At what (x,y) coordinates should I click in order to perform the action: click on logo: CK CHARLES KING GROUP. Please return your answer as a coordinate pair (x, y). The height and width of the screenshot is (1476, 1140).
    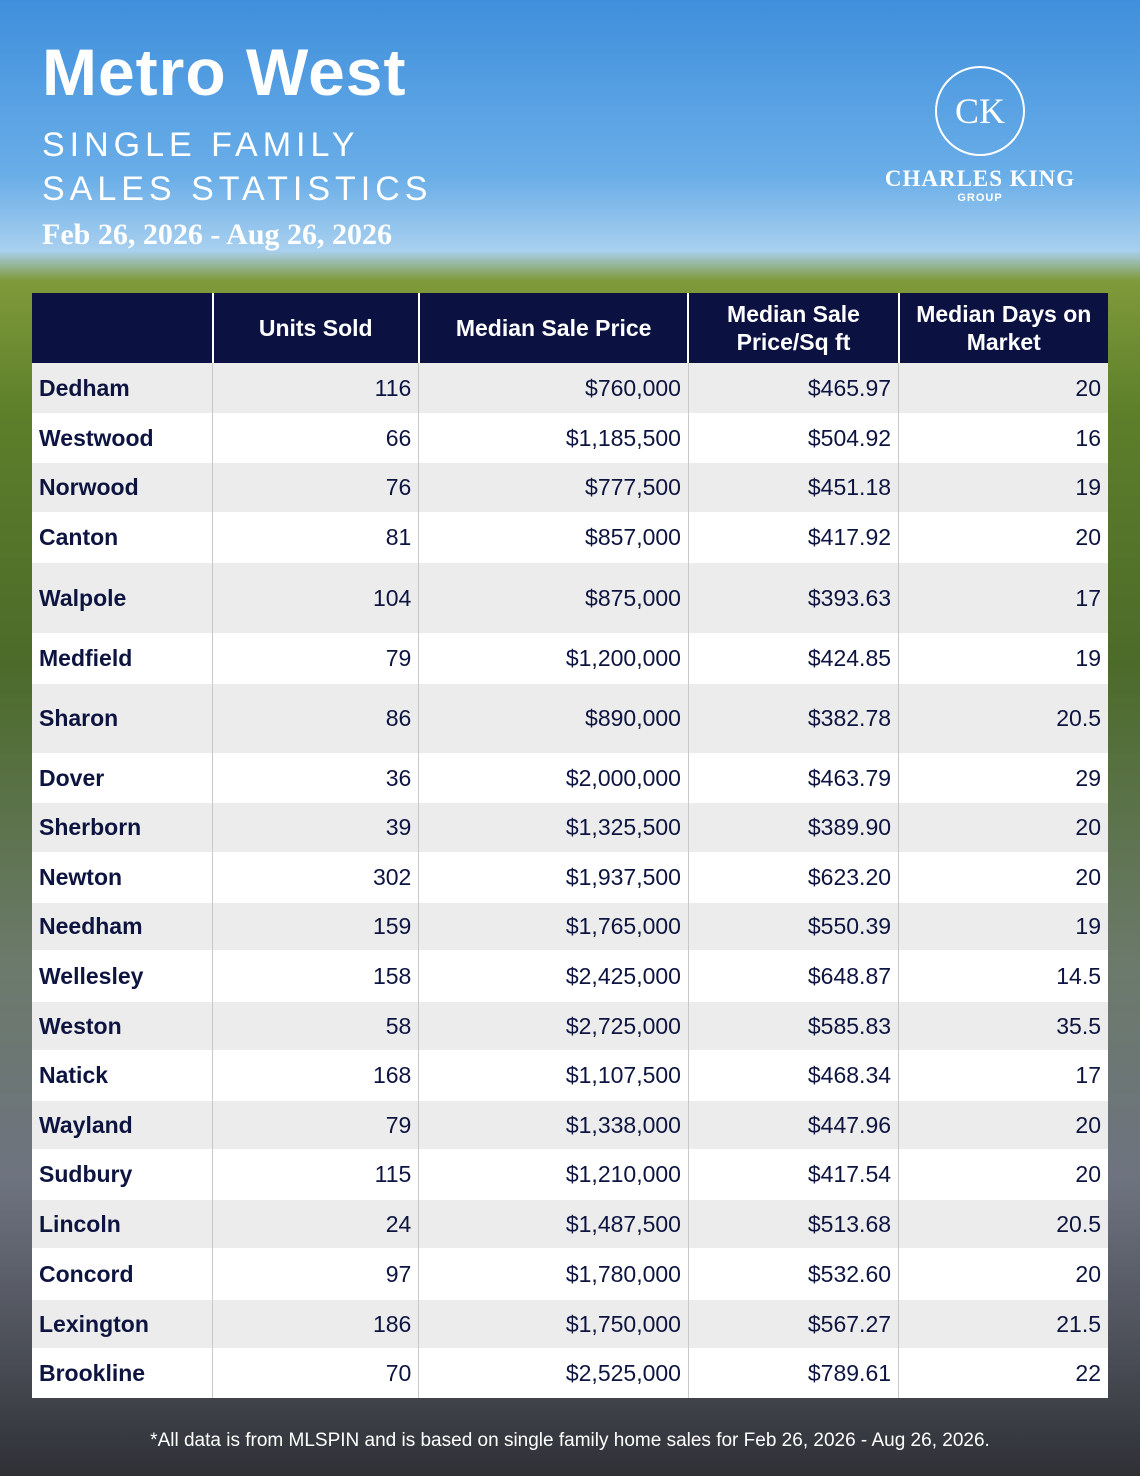
    Looking at the image, I should click on (980, 135).